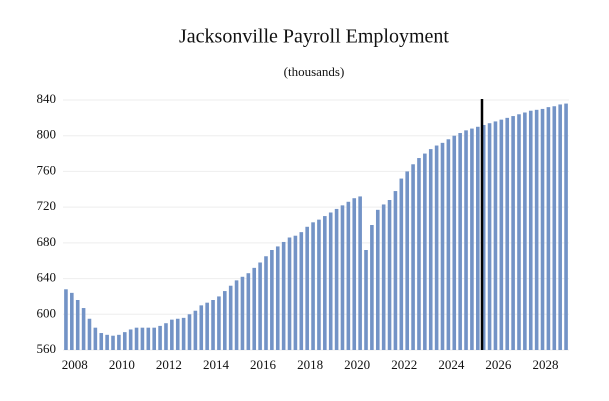 This screenshot has width=609, height=401. What do you see at coordinates (357, 364) in the screenshot?
I see `x-tick-label: 2020` at bounding box center [357, 364].